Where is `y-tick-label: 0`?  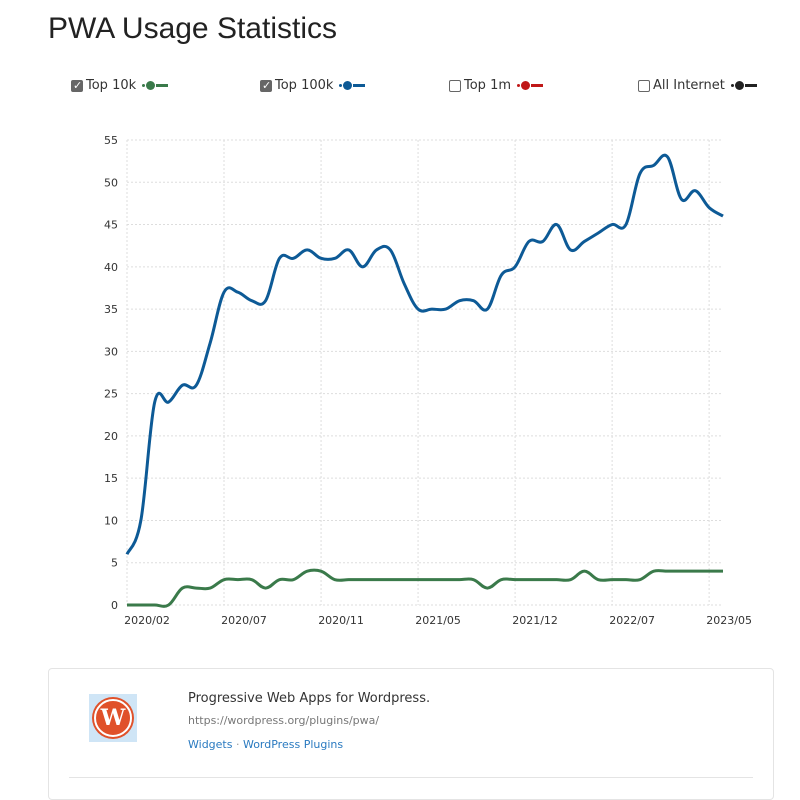
y-tick-label: 0 is located at coordinates (114, 605).